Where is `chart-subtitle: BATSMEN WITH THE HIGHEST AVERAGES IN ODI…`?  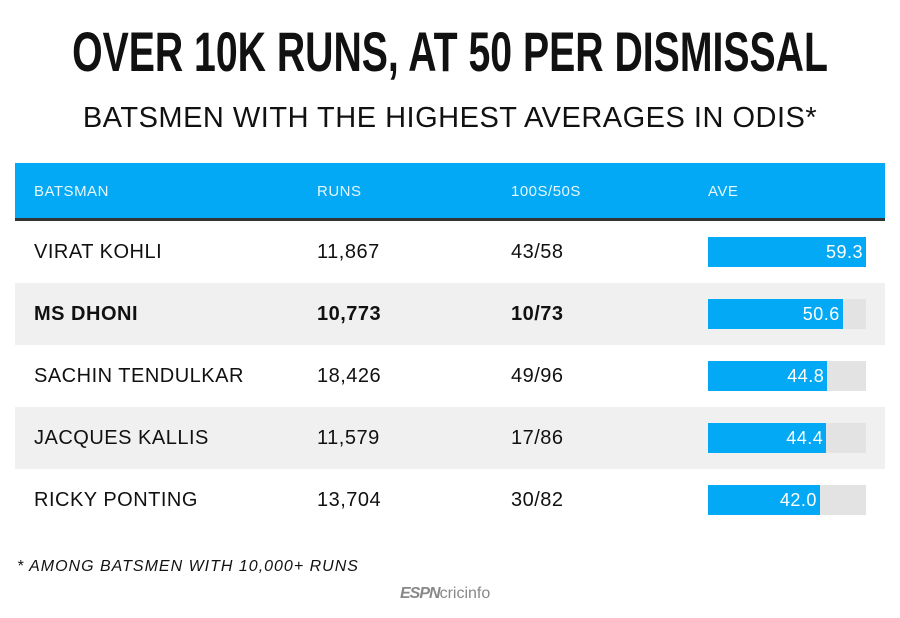 chart-subtitle: BATSMEN WITH THE HIGHEST AVERAGES IN ODI… is located at coordinates (450, 118).